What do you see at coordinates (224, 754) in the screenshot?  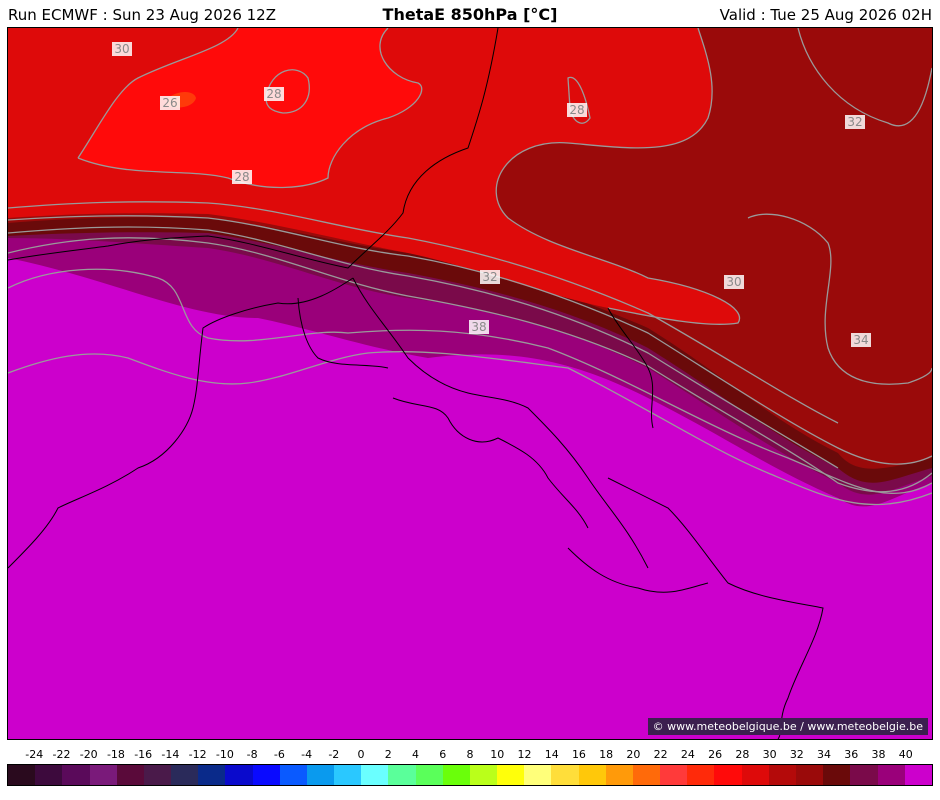 I see `legend-tick: -10` at bounding box center [224, 754].